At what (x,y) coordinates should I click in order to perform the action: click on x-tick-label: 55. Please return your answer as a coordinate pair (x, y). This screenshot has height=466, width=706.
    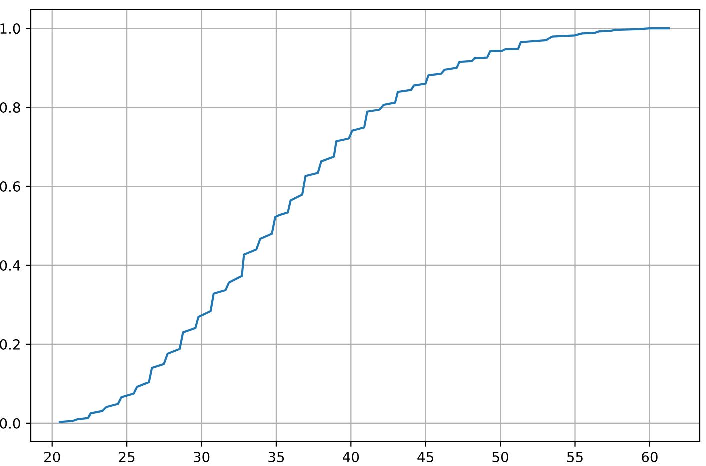
    Looking at the image, I should click on (575, 457).